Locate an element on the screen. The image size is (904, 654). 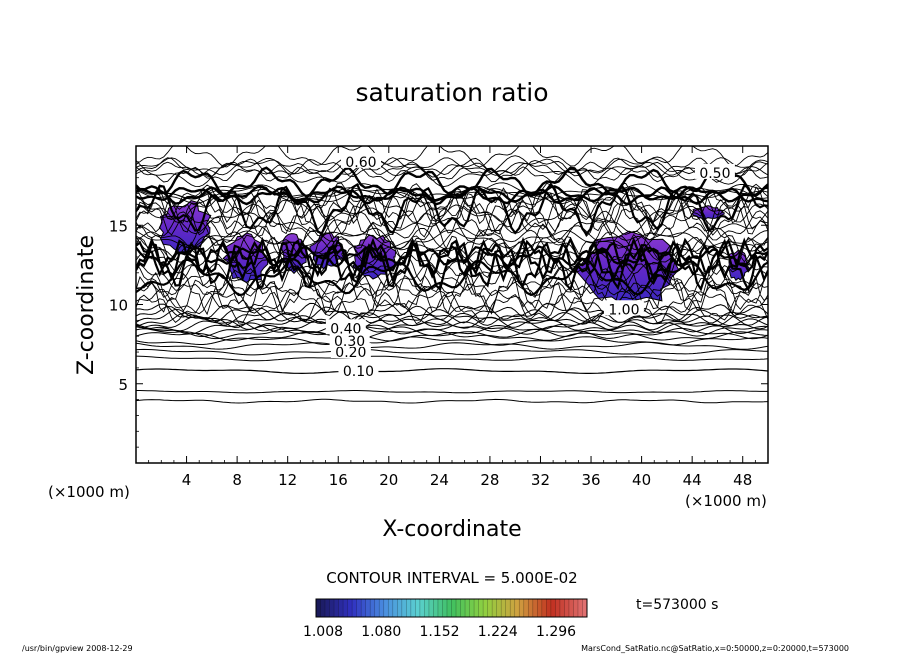
x-tick-label: 44 is located at coordinates (692, 480).